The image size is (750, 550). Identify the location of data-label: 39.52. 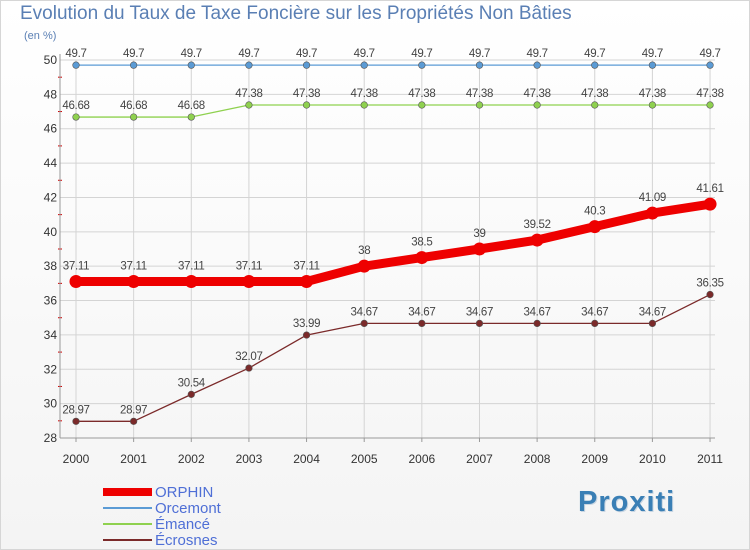
(536, 225).